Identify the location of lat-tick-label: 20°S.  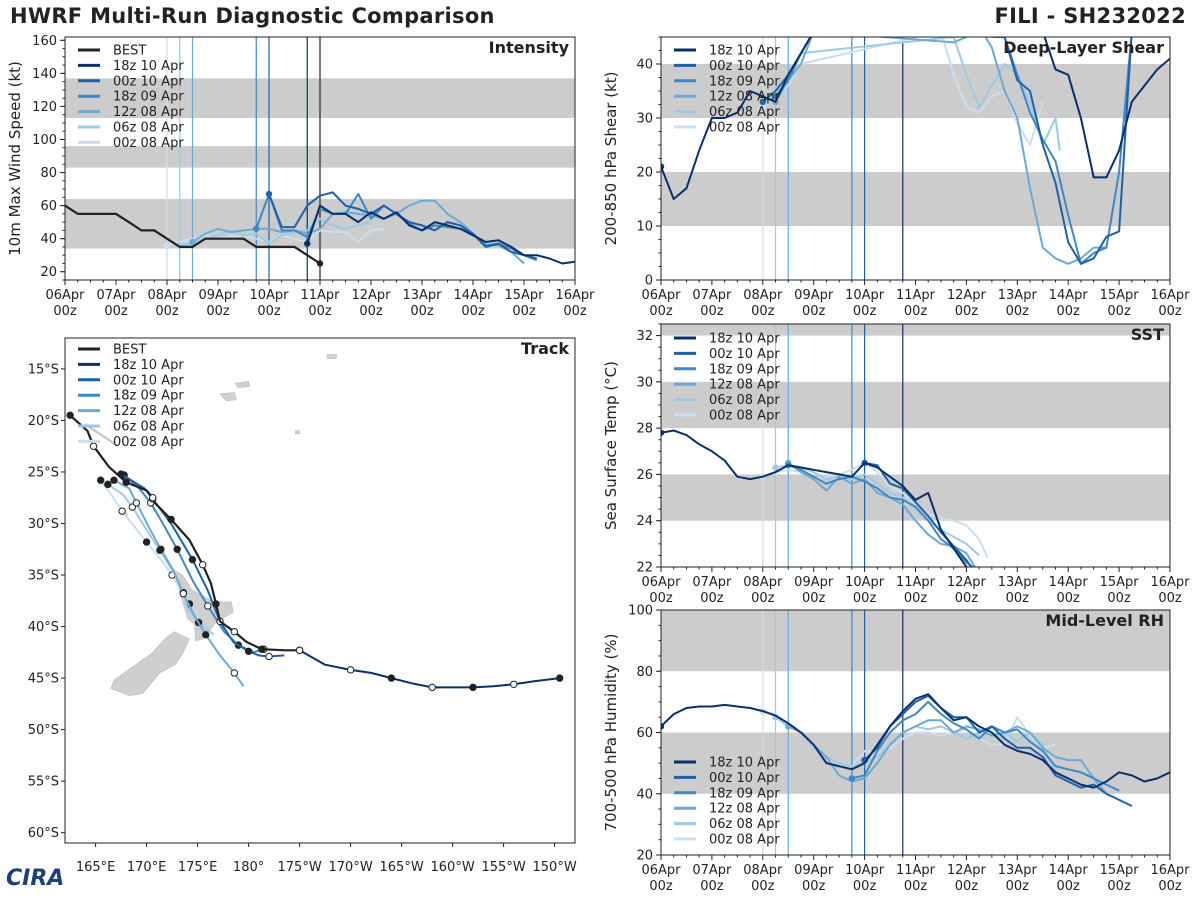
(43, 421).